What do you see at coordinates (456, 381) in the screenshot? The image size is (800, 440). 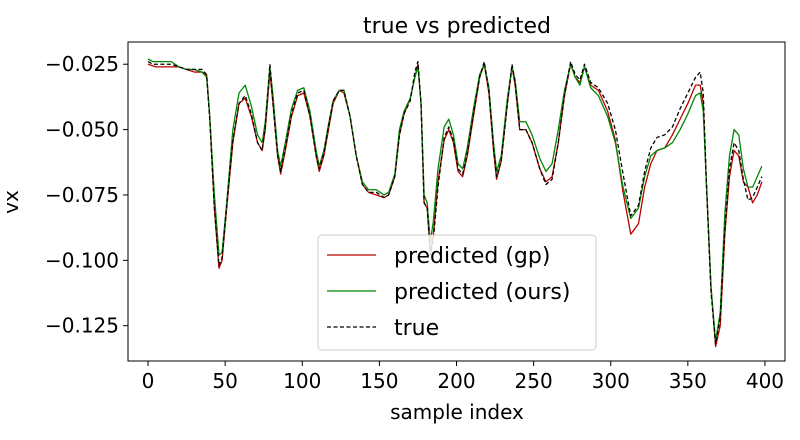 I see `x-tick-label: 200` at bounding box center [456, 381].